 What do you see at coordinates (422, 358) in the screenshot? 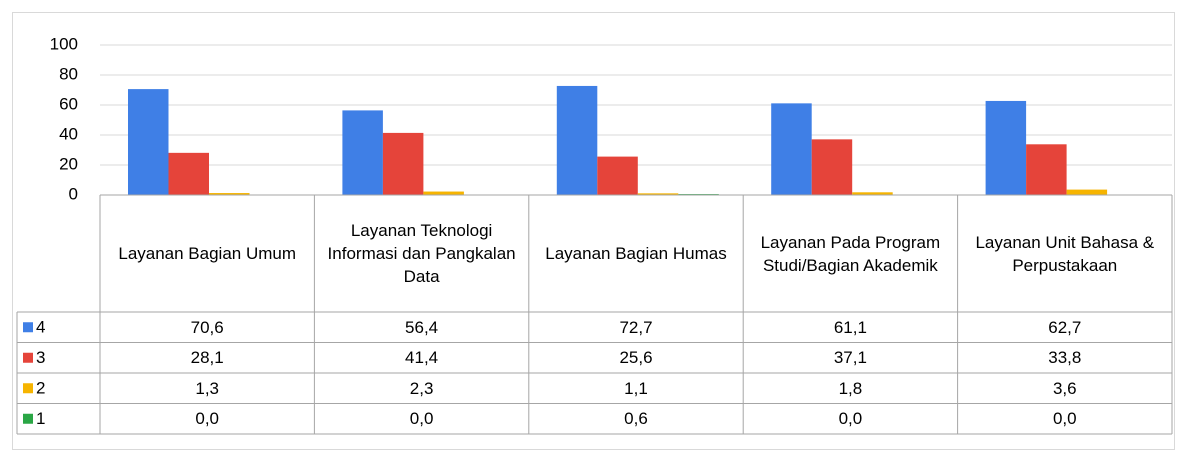
I see `table-value: 41,4` at bounding box center [422, 358].